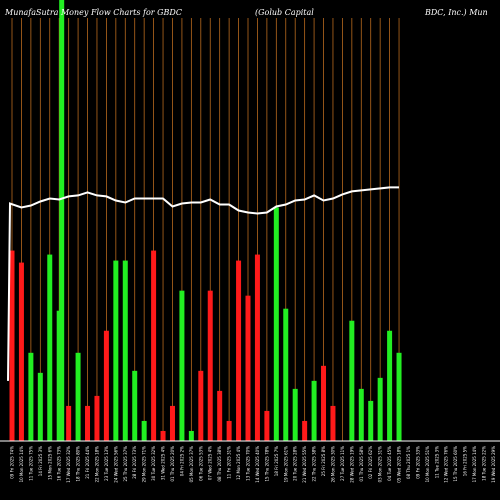 This screenshot has width=500, height=500. Describe the element at coordinates (93, 12) in the screenshot. I see `chart-title-part-1: MunafaSutra Money Flow Charts for GBDC` at that location.